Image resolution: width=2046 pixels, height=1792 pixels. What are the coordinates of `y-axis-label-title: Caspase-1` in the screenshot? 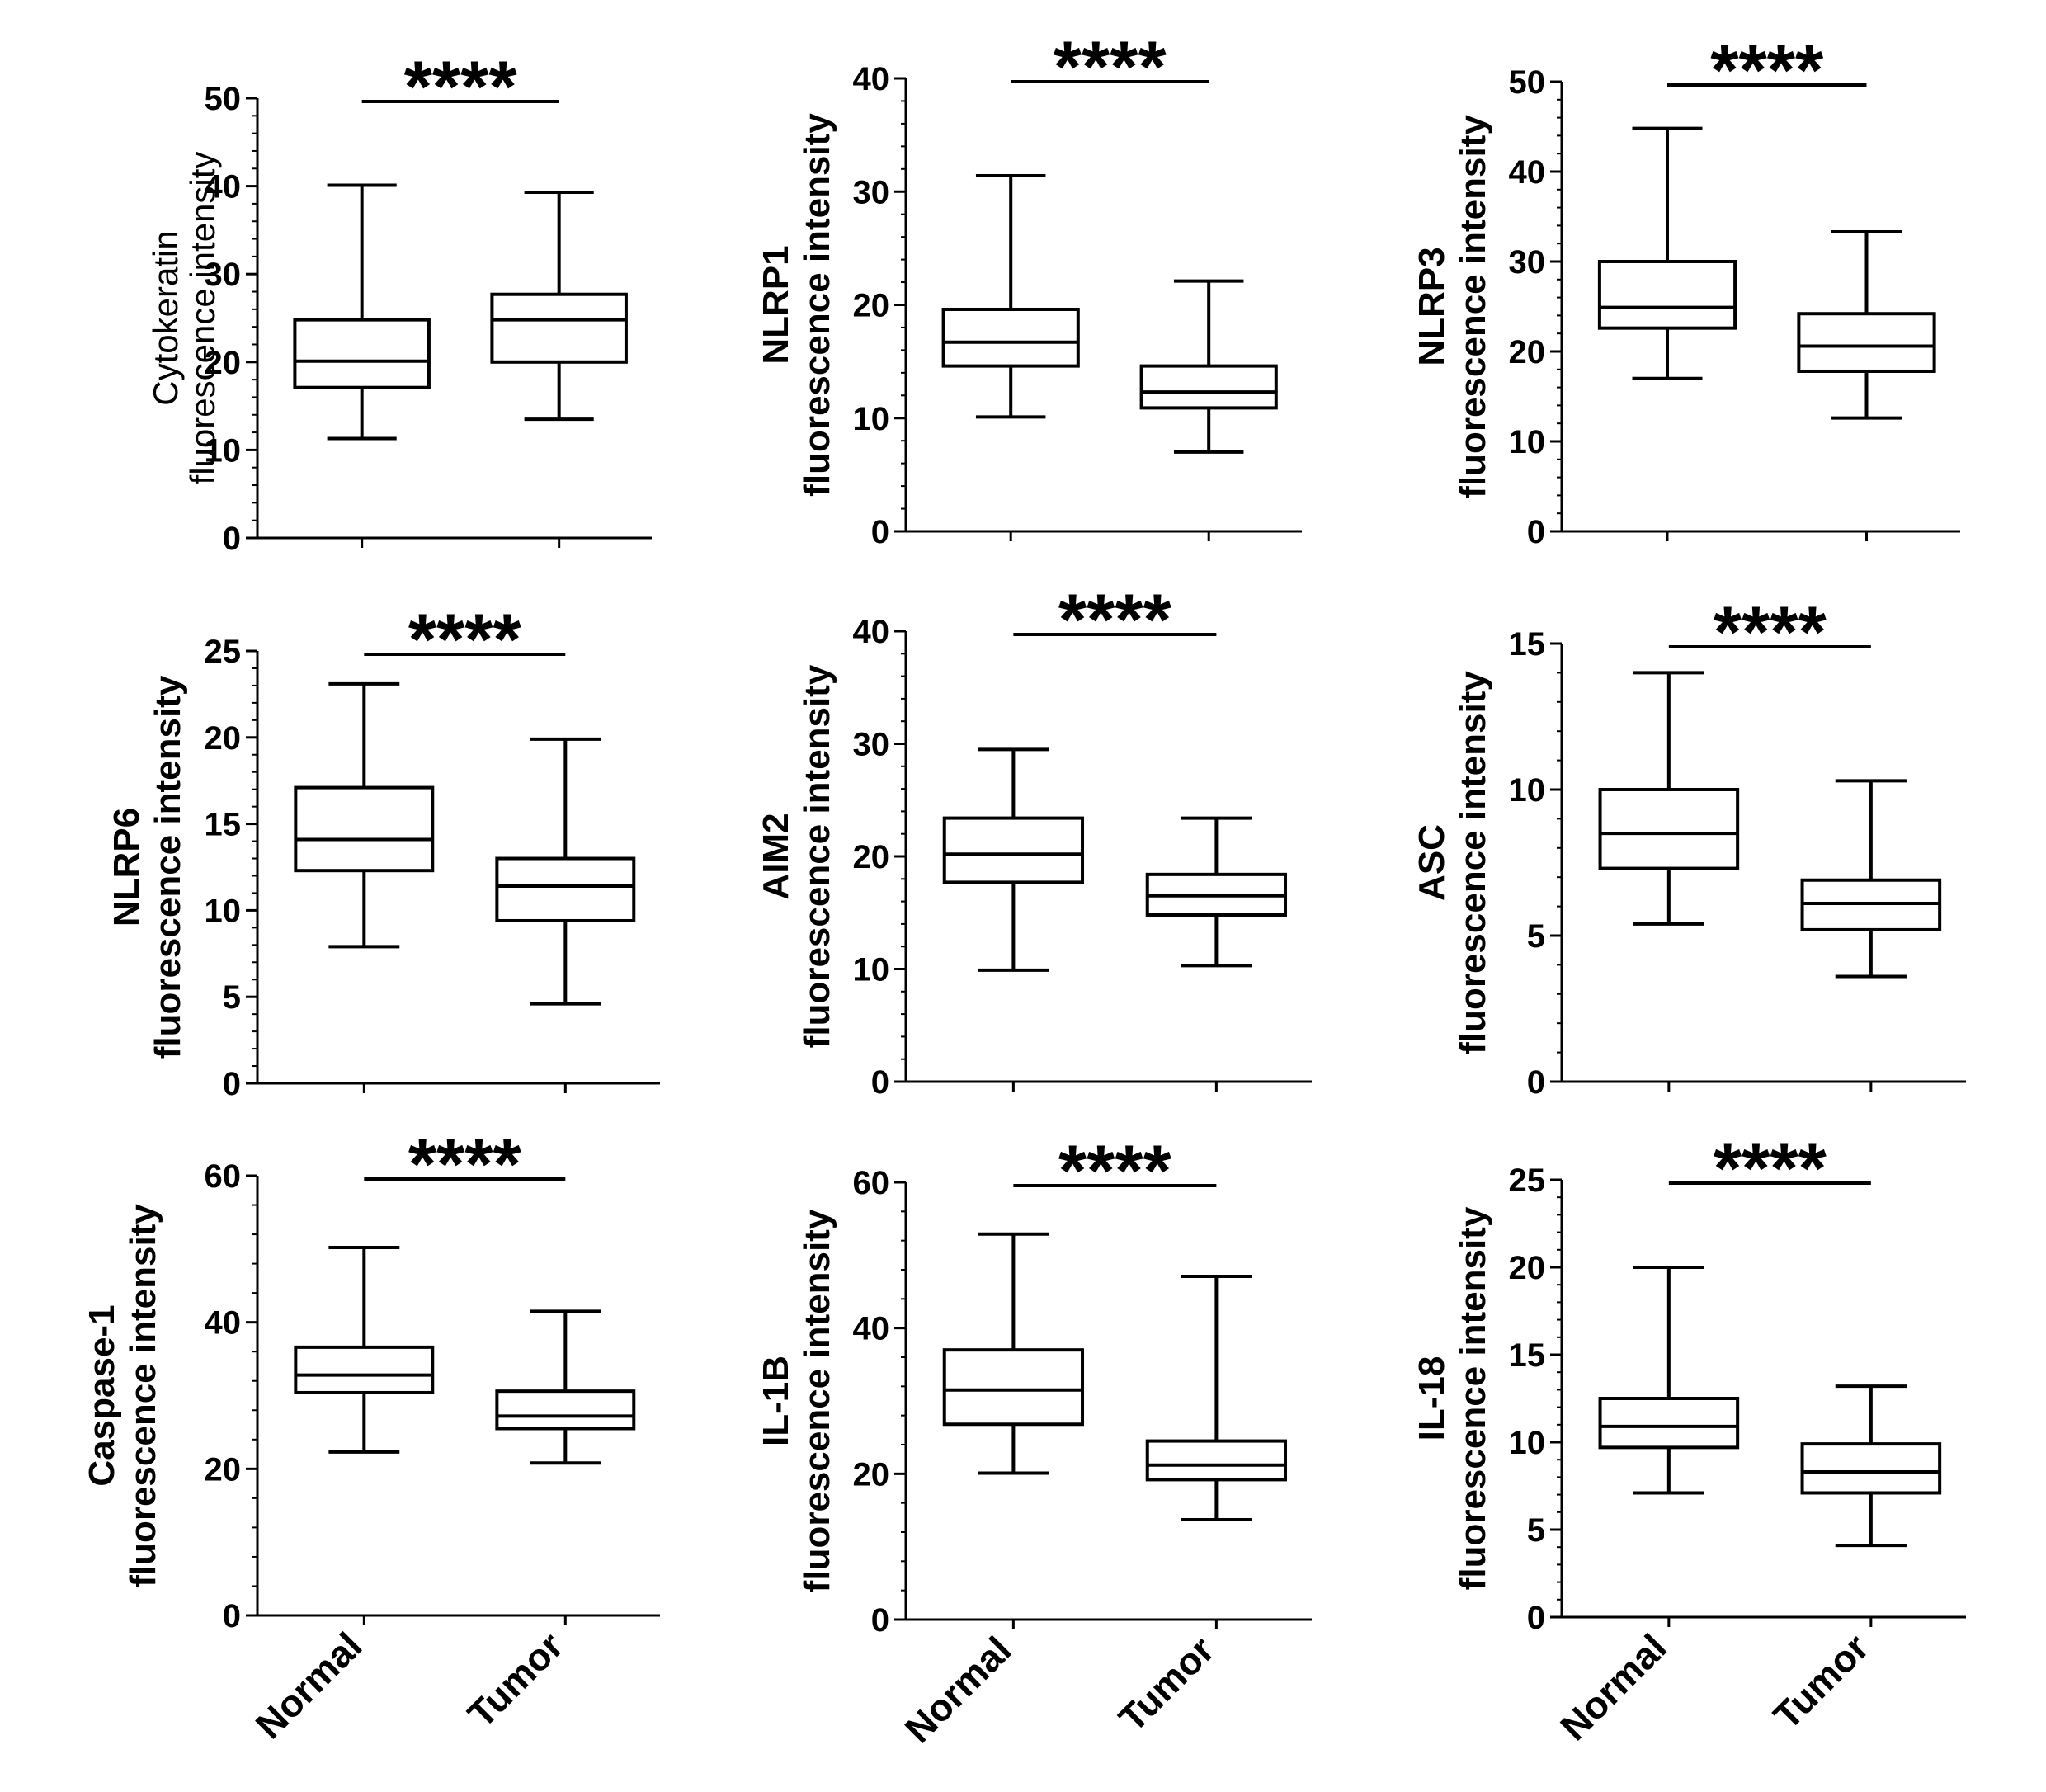 It's located at (102, 1395).